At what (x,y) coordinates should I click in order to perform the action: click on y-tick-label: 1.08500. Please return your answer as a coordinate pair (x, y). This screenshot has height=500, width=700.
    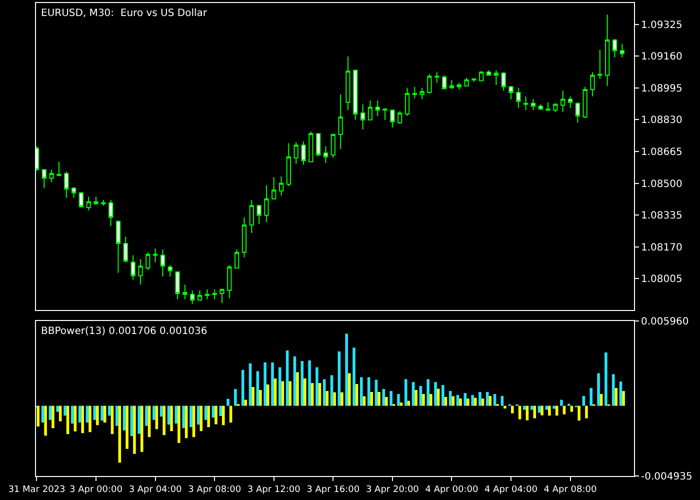
    Looking at the image, I should click on (661, 184).